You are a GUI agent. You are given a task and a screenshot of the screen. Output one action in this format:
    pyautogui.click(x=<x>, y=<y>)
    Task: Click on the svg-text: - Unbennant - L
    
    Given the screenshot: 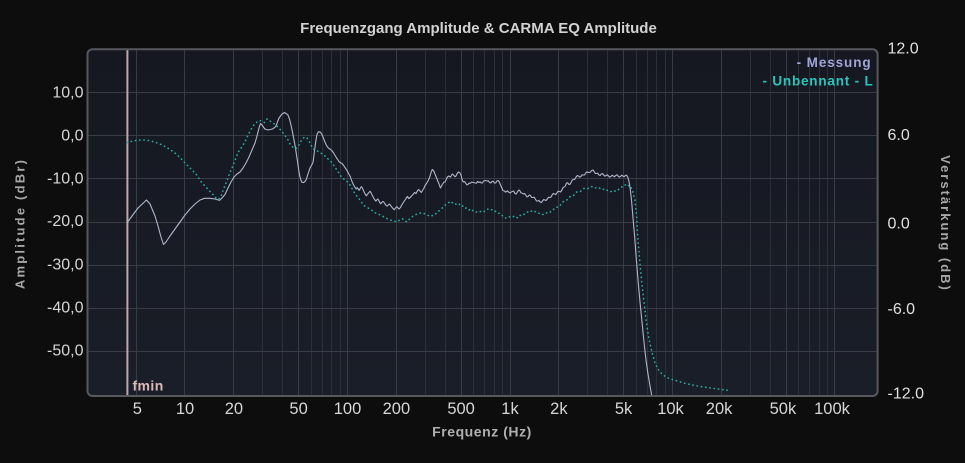 What is the action you would take?
    pyautogui.click(x=818, y=81)
    